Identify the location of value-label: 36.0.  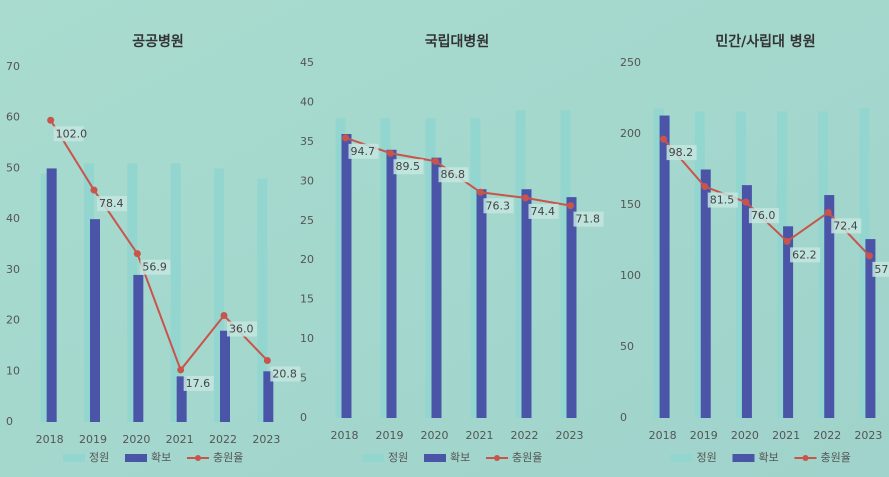
(241, 329).